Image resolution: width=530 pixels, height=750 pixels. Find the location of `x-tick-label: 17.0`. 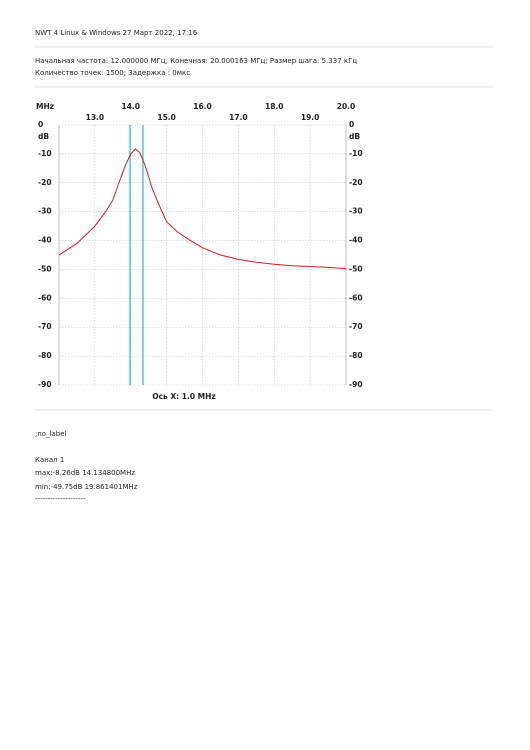

x-tick-label: 17.0 is located at coordinates (238, 117).